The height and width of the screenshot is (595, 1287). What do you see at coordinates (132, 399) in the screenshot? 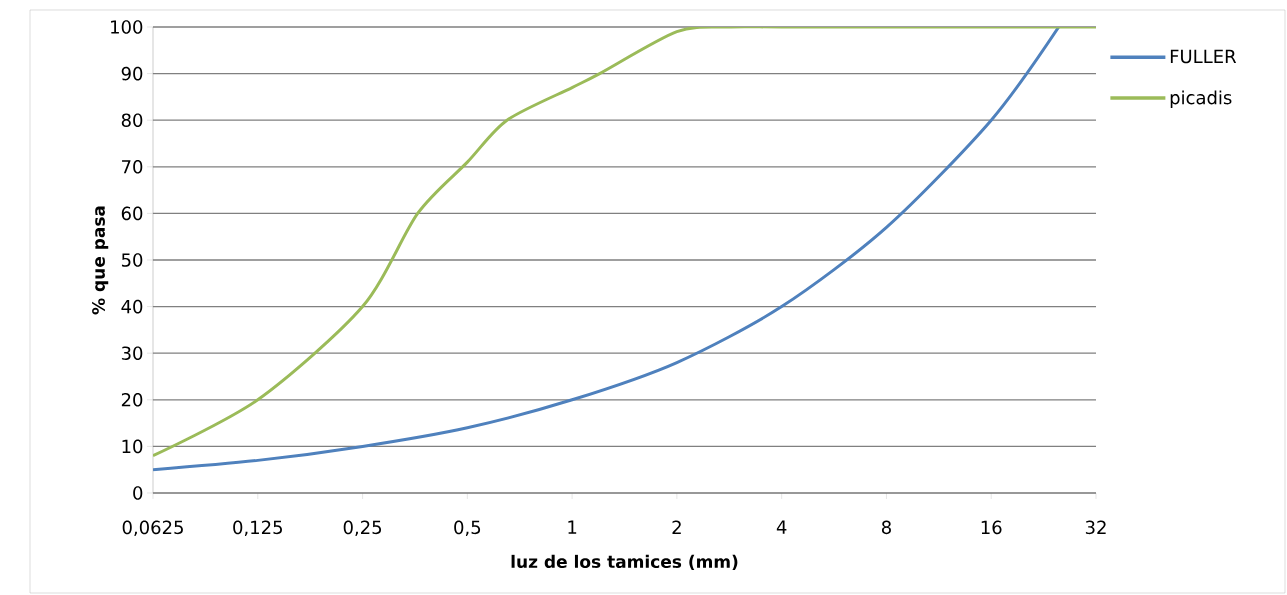
I see `y-tick-label: 20` at bounding box center [132, 399].